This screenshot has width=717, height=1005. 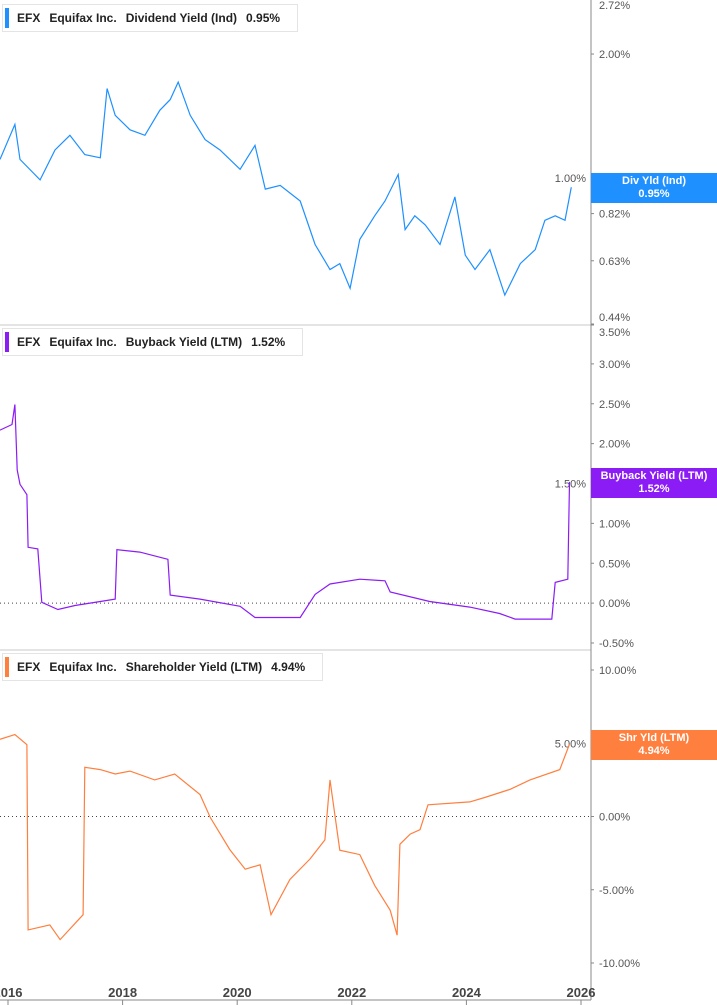 What do you see at coordinates (654, 476) in the screenshot?
I see `tag-label: Buyback Yield (LTM)` at bounding box center [654, 476].